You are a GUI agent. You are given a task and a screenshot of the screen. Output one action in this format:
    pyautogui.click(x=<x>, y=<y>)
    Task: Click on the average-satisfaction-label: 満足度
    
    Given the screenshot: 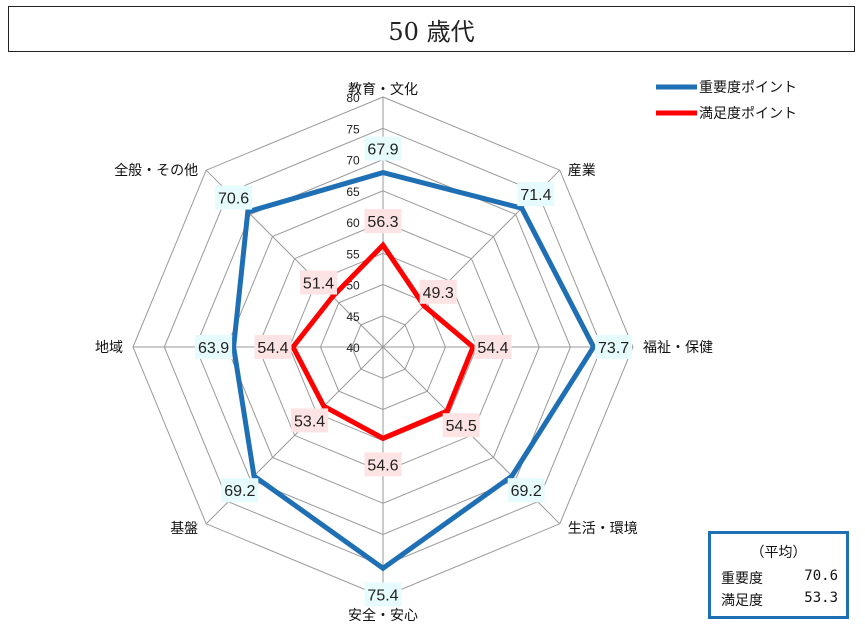 What is the action you would take?
    pyautogui.click(x=742, y=601)
    